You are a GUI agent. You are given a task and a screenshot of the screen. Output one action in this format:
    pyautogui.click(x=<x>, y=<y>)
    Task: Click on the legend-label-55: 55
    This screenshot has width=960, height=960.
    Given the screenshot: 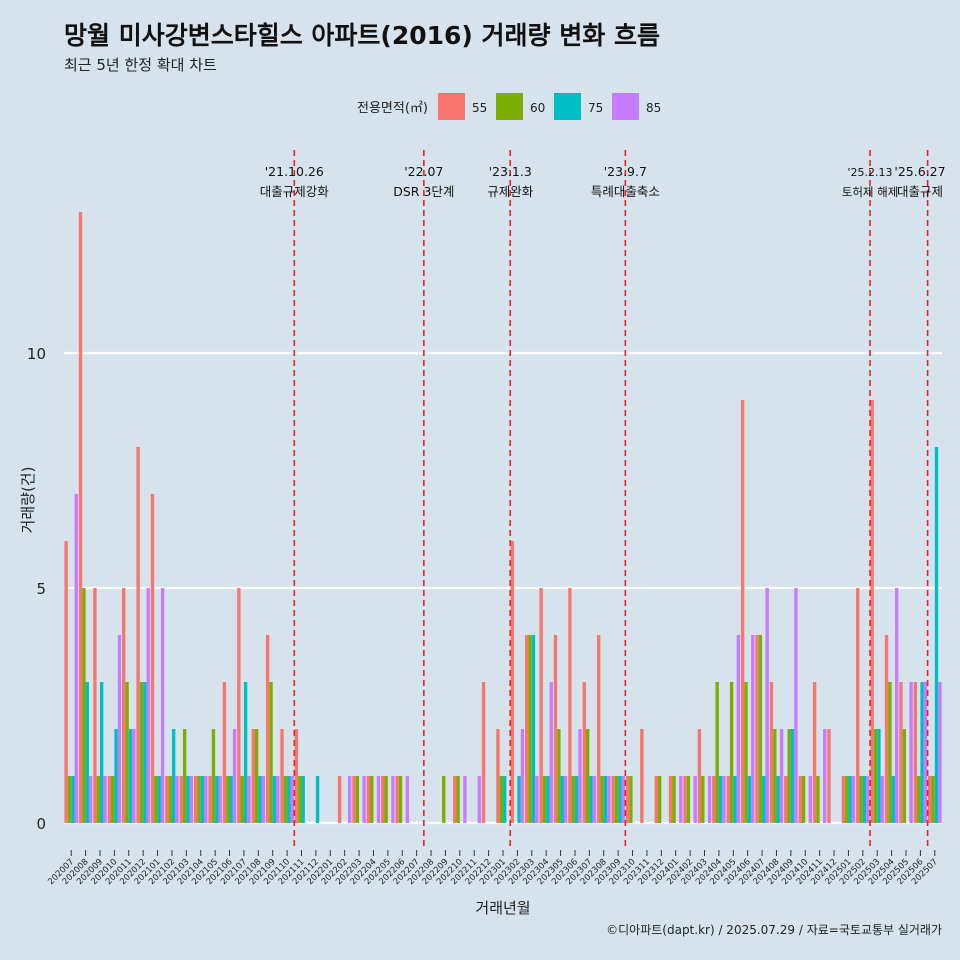 What is the action you would take?
    pyautogui.click(x=479, y=108)
    